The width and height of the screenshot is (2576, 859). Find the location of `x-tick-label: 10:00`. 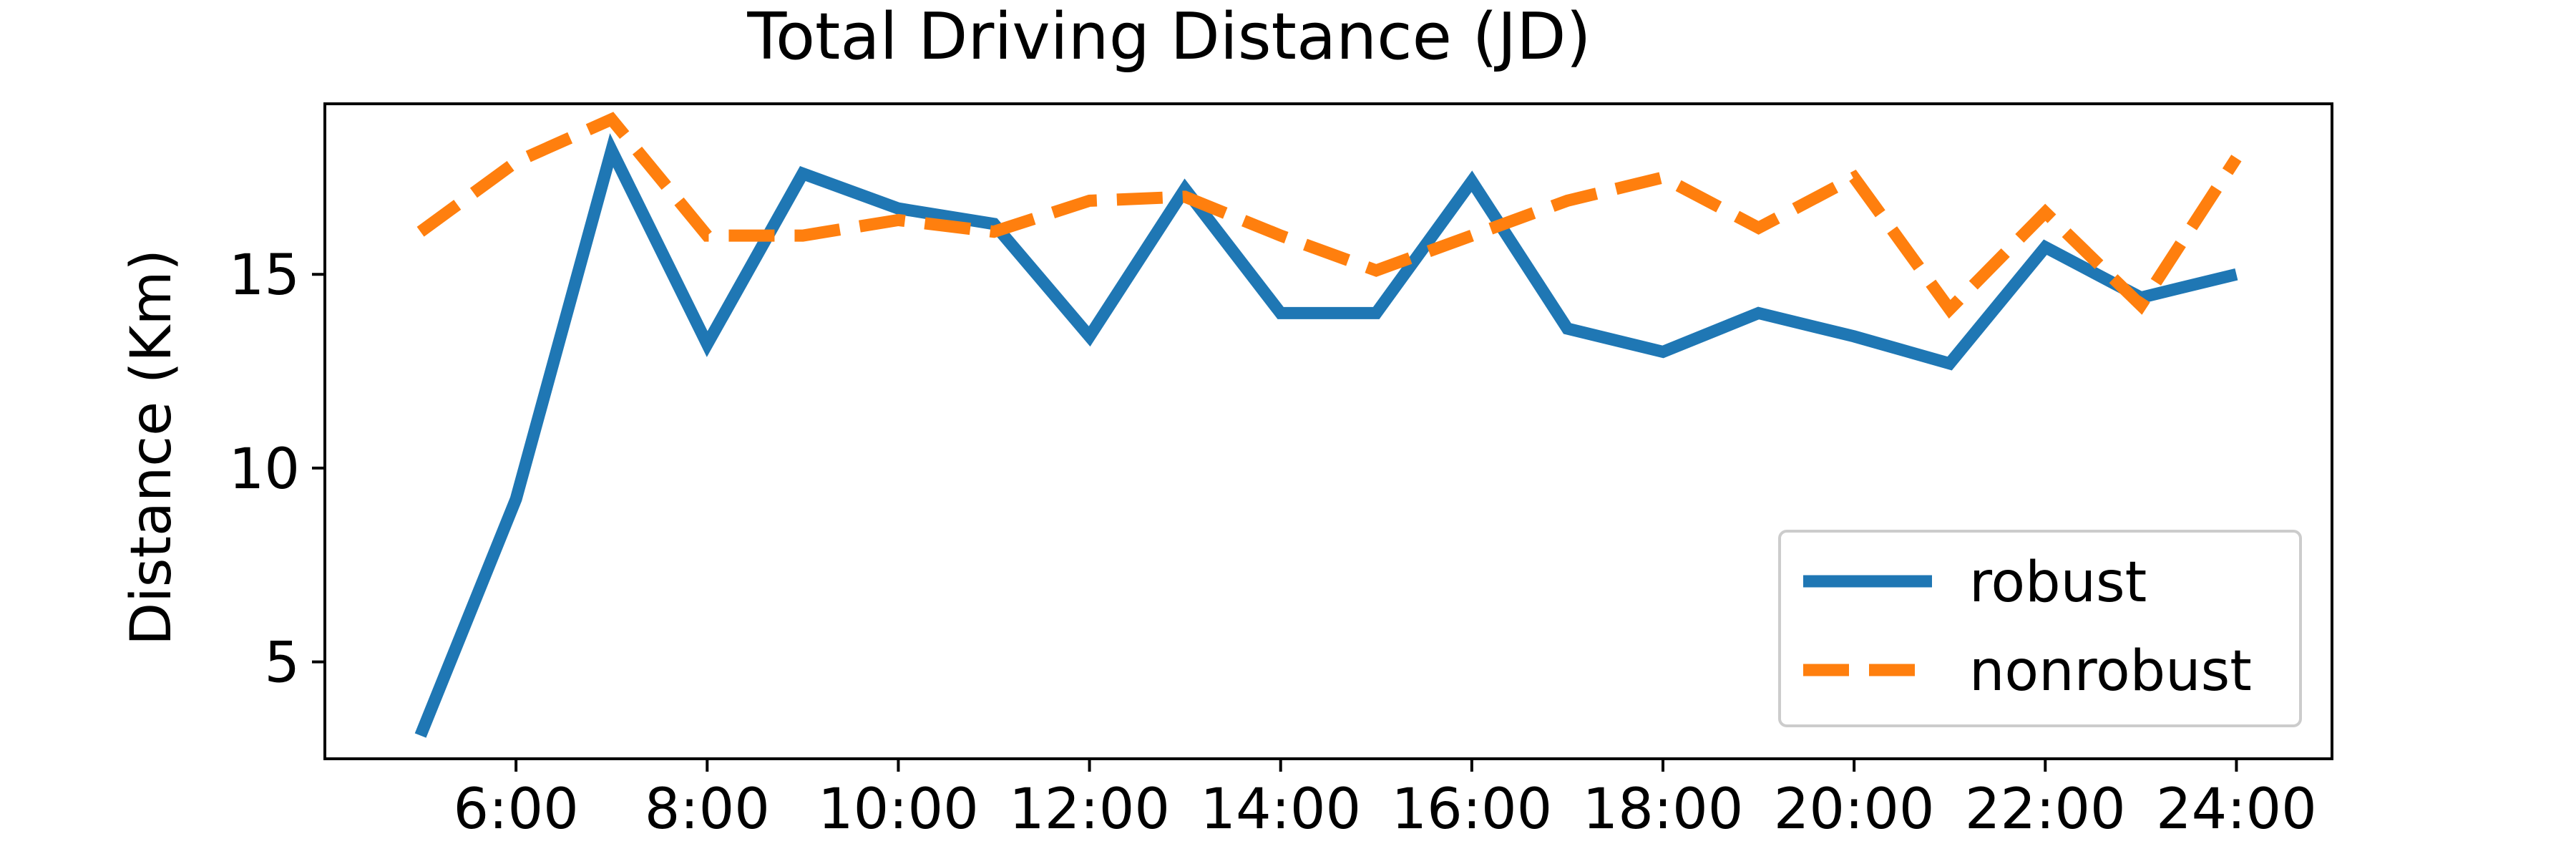

x-tick-label: 10:00 is located at coordinates (898, 809).